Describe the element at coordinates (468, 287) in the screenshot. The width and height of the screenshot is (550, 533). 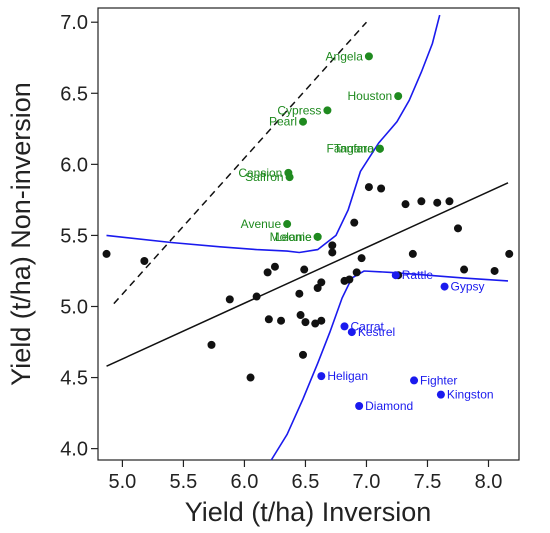
I see `point-label-gypsy: Gypsy` at that location.